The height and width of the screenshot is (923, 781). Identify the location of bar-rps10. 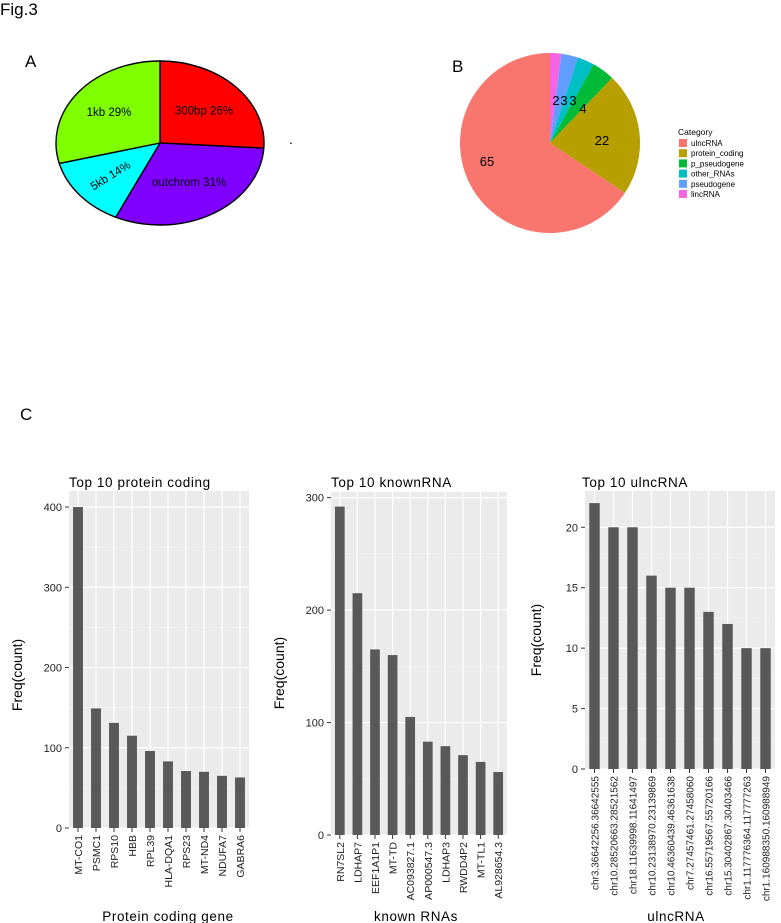
(114, 775).